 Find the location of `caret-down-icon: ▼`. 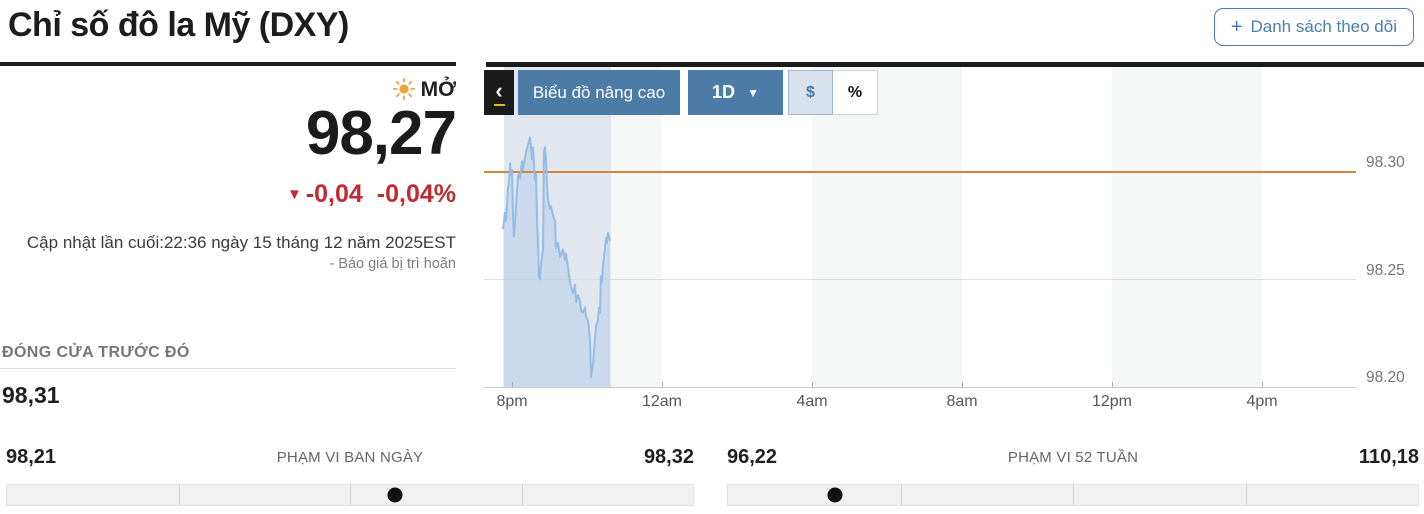

caret-down-icon: ▼ is located at coordinates (753, 92).